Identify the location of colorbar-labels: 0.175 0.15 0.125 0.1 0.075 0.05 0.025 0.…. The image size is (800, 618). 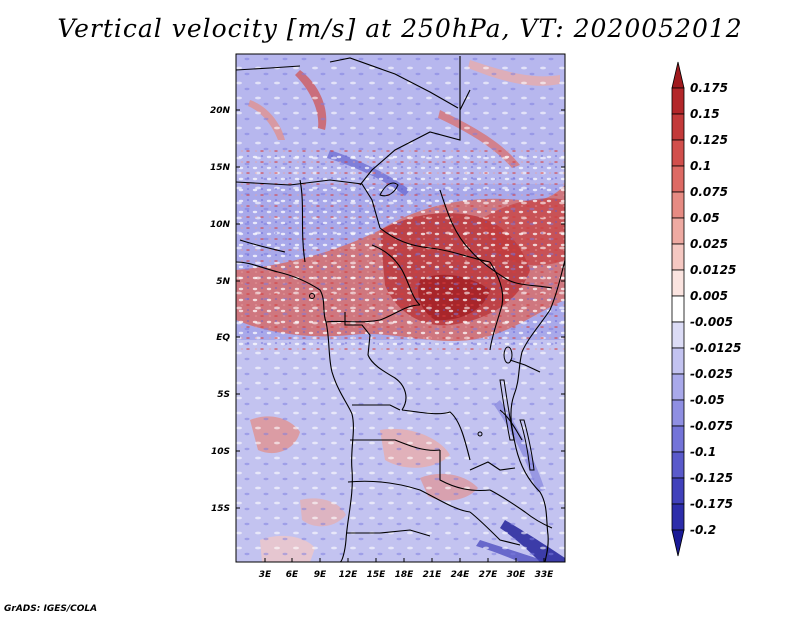
(715, 309).